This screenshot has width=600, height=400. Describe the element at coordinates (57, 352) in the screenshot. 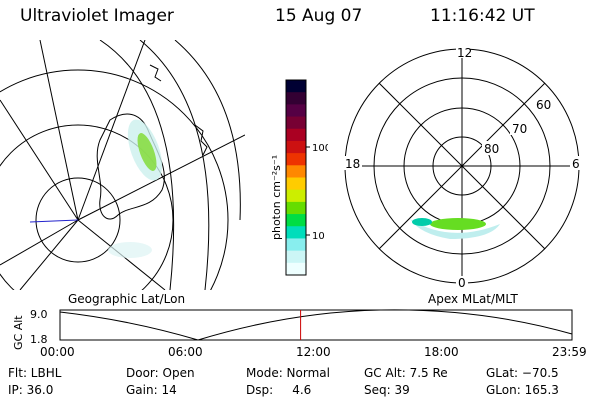

I see `x-tick-0000: 00:00` at that location.